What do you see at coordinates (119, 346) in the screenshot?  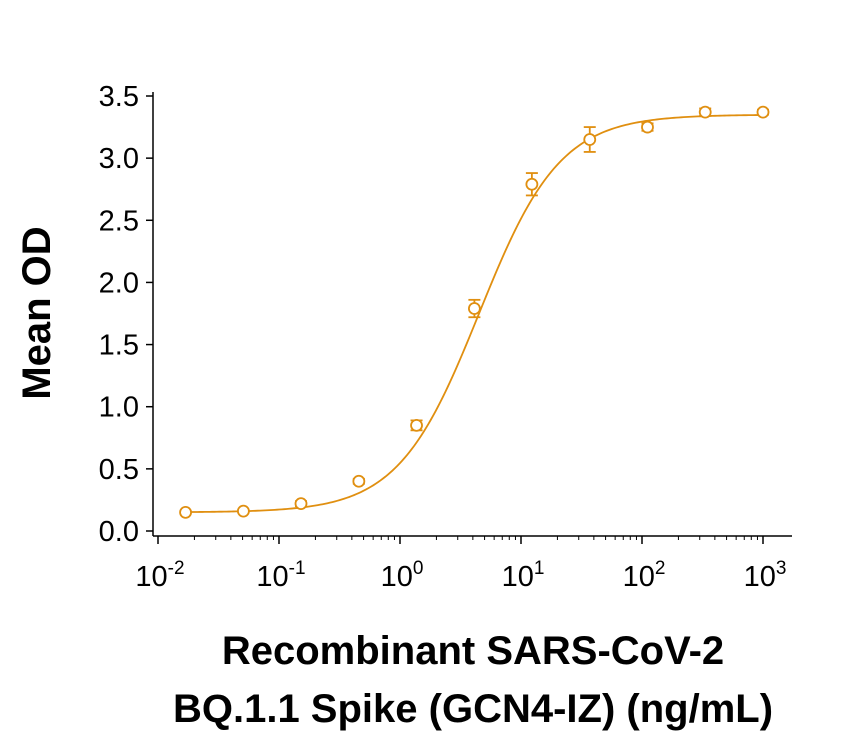 I see `y-tick-label: 1.5` at bounding box center [119, 346].